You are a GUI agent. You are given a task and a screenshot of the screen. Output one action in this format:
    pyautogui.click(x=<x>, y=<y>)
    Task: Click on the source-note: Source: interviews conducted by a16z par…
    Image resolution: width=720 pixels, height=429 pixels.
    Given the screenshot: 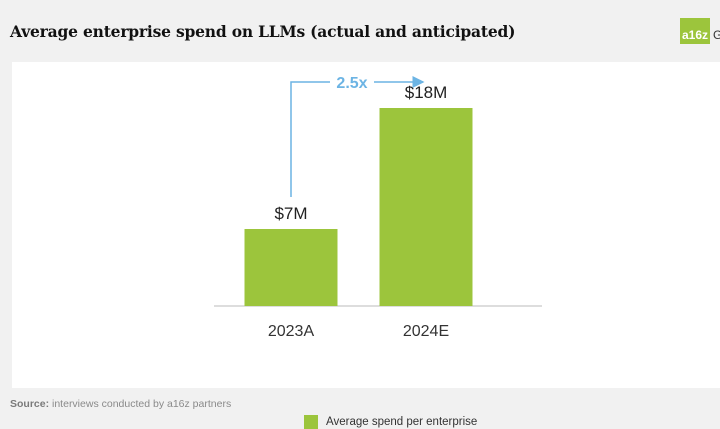 What is the action you would take?
    pyautogui.click(x=120, y=404)
    